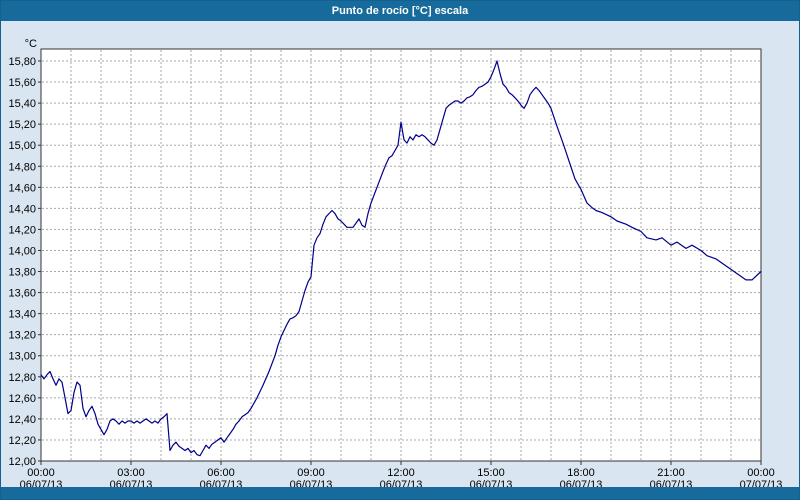 This screenshot has height=500, width=800. Describe the element at coordinates (22, 462) in the screenshot. I see `y-tick-label: 12,00` at that location.